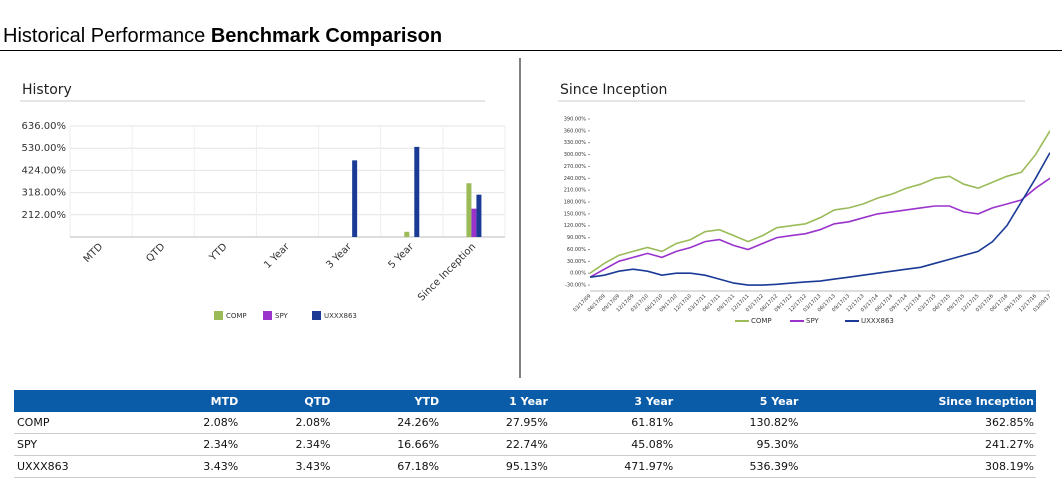 This screenshot has height=491, width=1062. I want to click on y-tick-label: 30.00%, so click(576, 262).